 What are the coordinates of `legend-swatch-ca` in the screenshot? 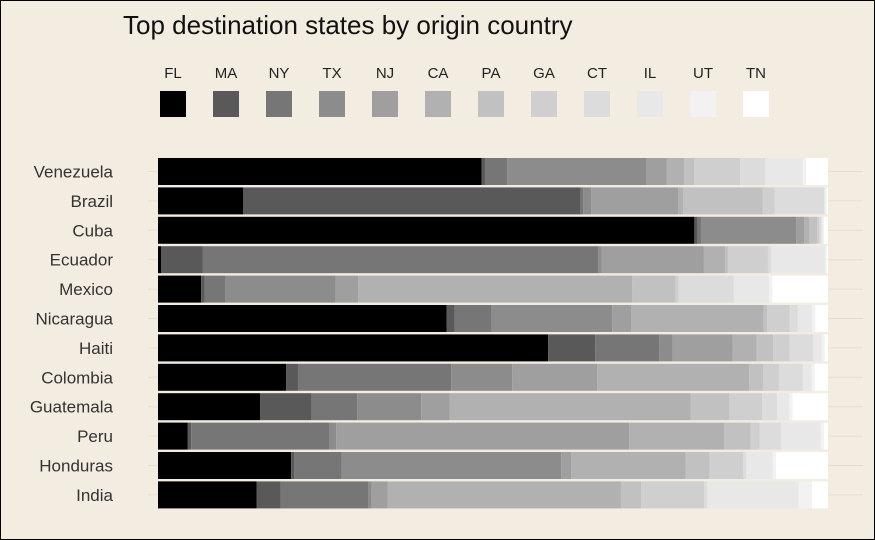 It's located at (438, 104).